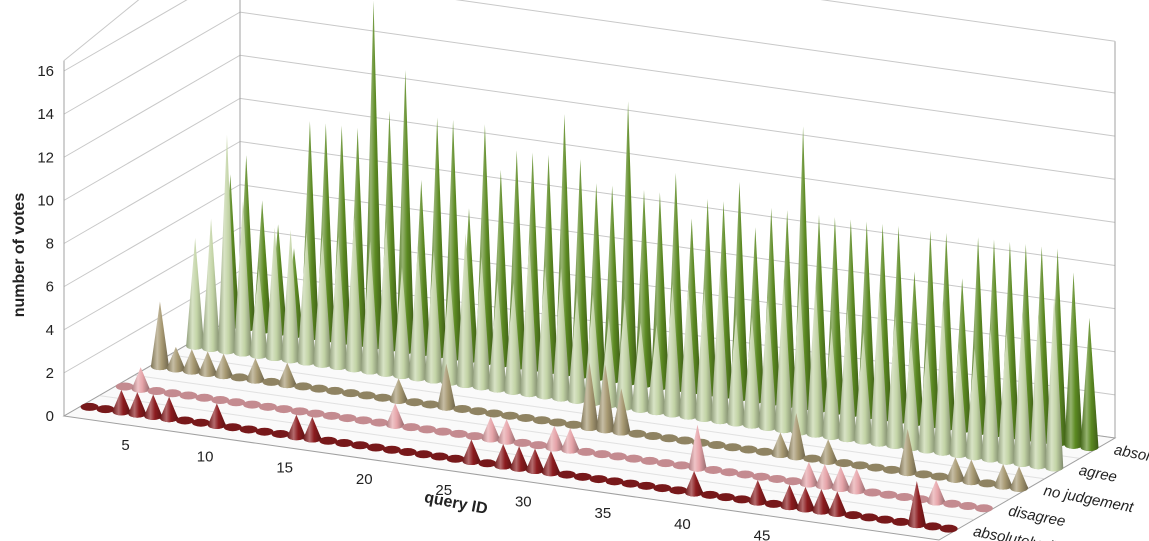 This screenshot has height=541, width=1149. I want to click on category-label: absolutely agree, so click(1131, 460).